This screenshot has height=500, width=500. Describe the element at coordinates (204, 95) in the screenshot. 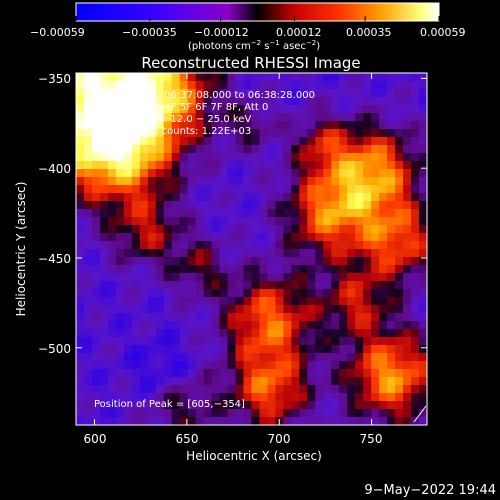

I see `annotation-time-range: 23−Jul−2010 06:37:08.000 to 06:38:28.000` at that location.